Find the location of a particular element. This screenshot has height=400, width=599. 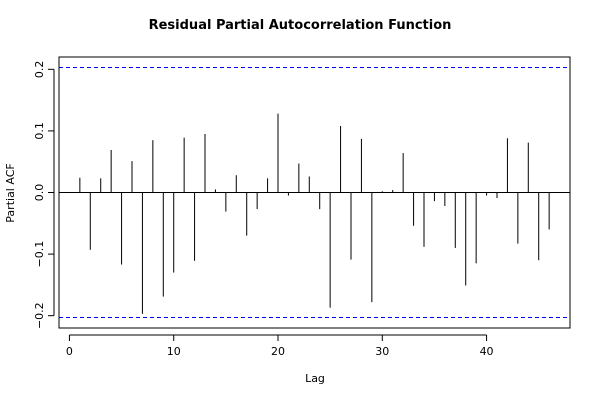

x-axis-label: Lag is located at coordinates (315, 378).